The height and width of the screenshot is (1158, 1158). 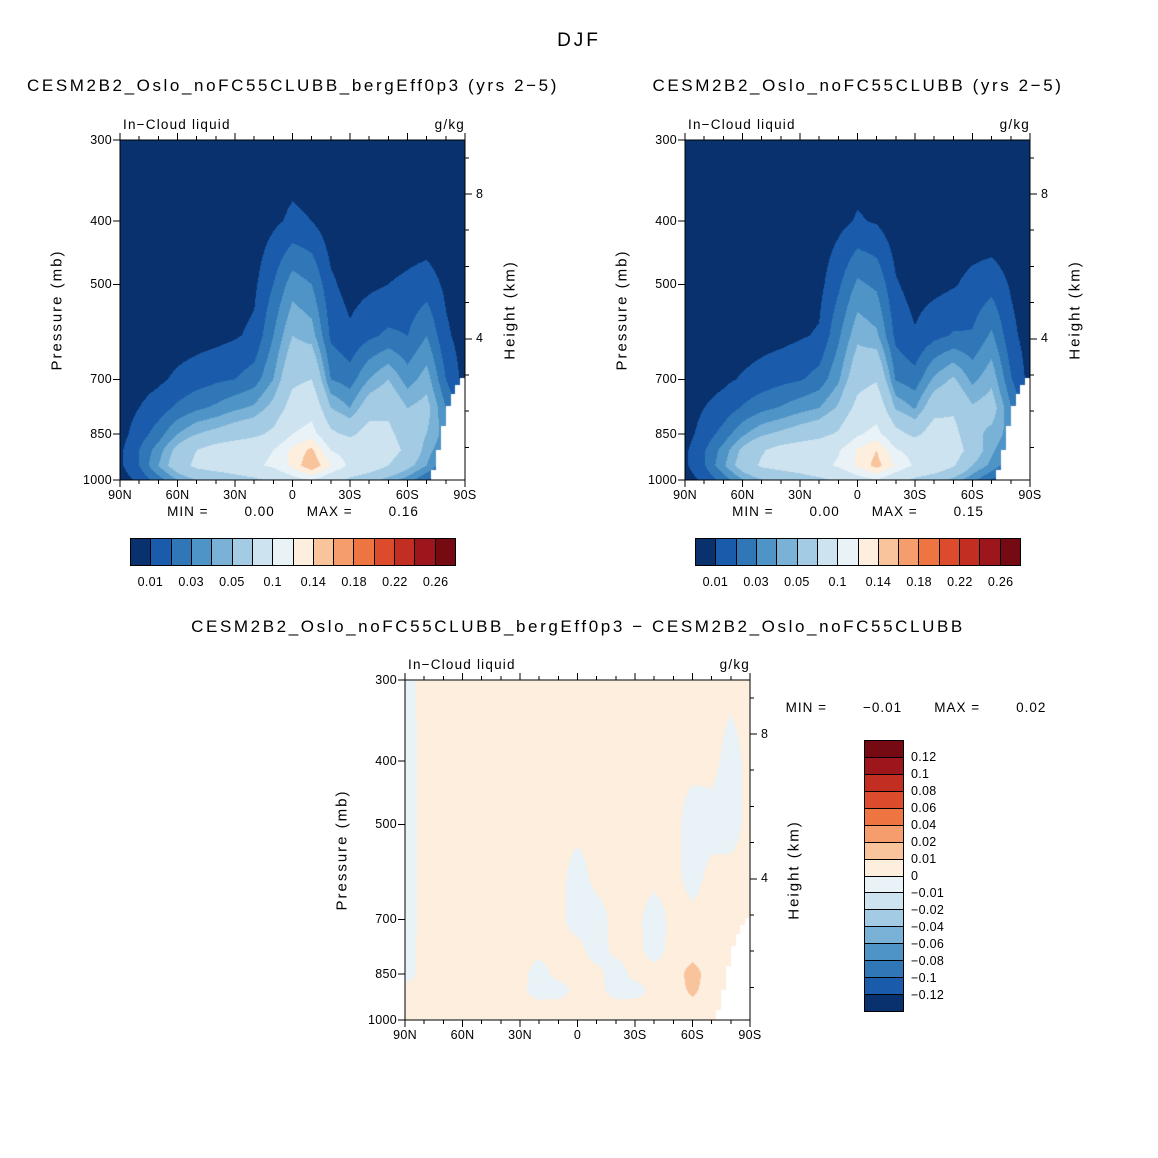 I want to click on x-tick-label: 90S, so click(x=750, y=1035).